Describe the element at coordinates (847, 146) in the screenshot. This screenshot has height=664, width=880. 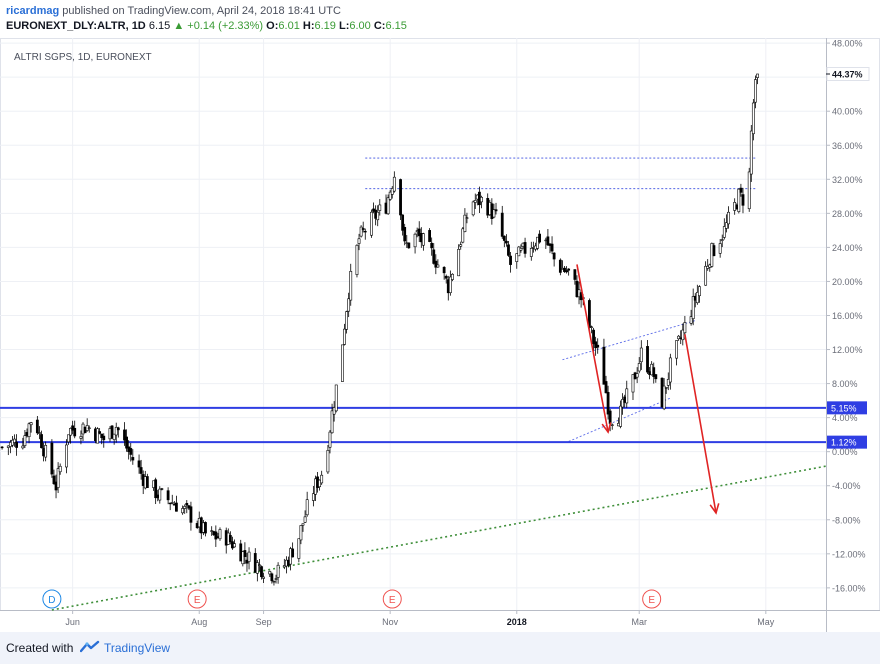
I see `y-tick-label: 36.00%` at that location.